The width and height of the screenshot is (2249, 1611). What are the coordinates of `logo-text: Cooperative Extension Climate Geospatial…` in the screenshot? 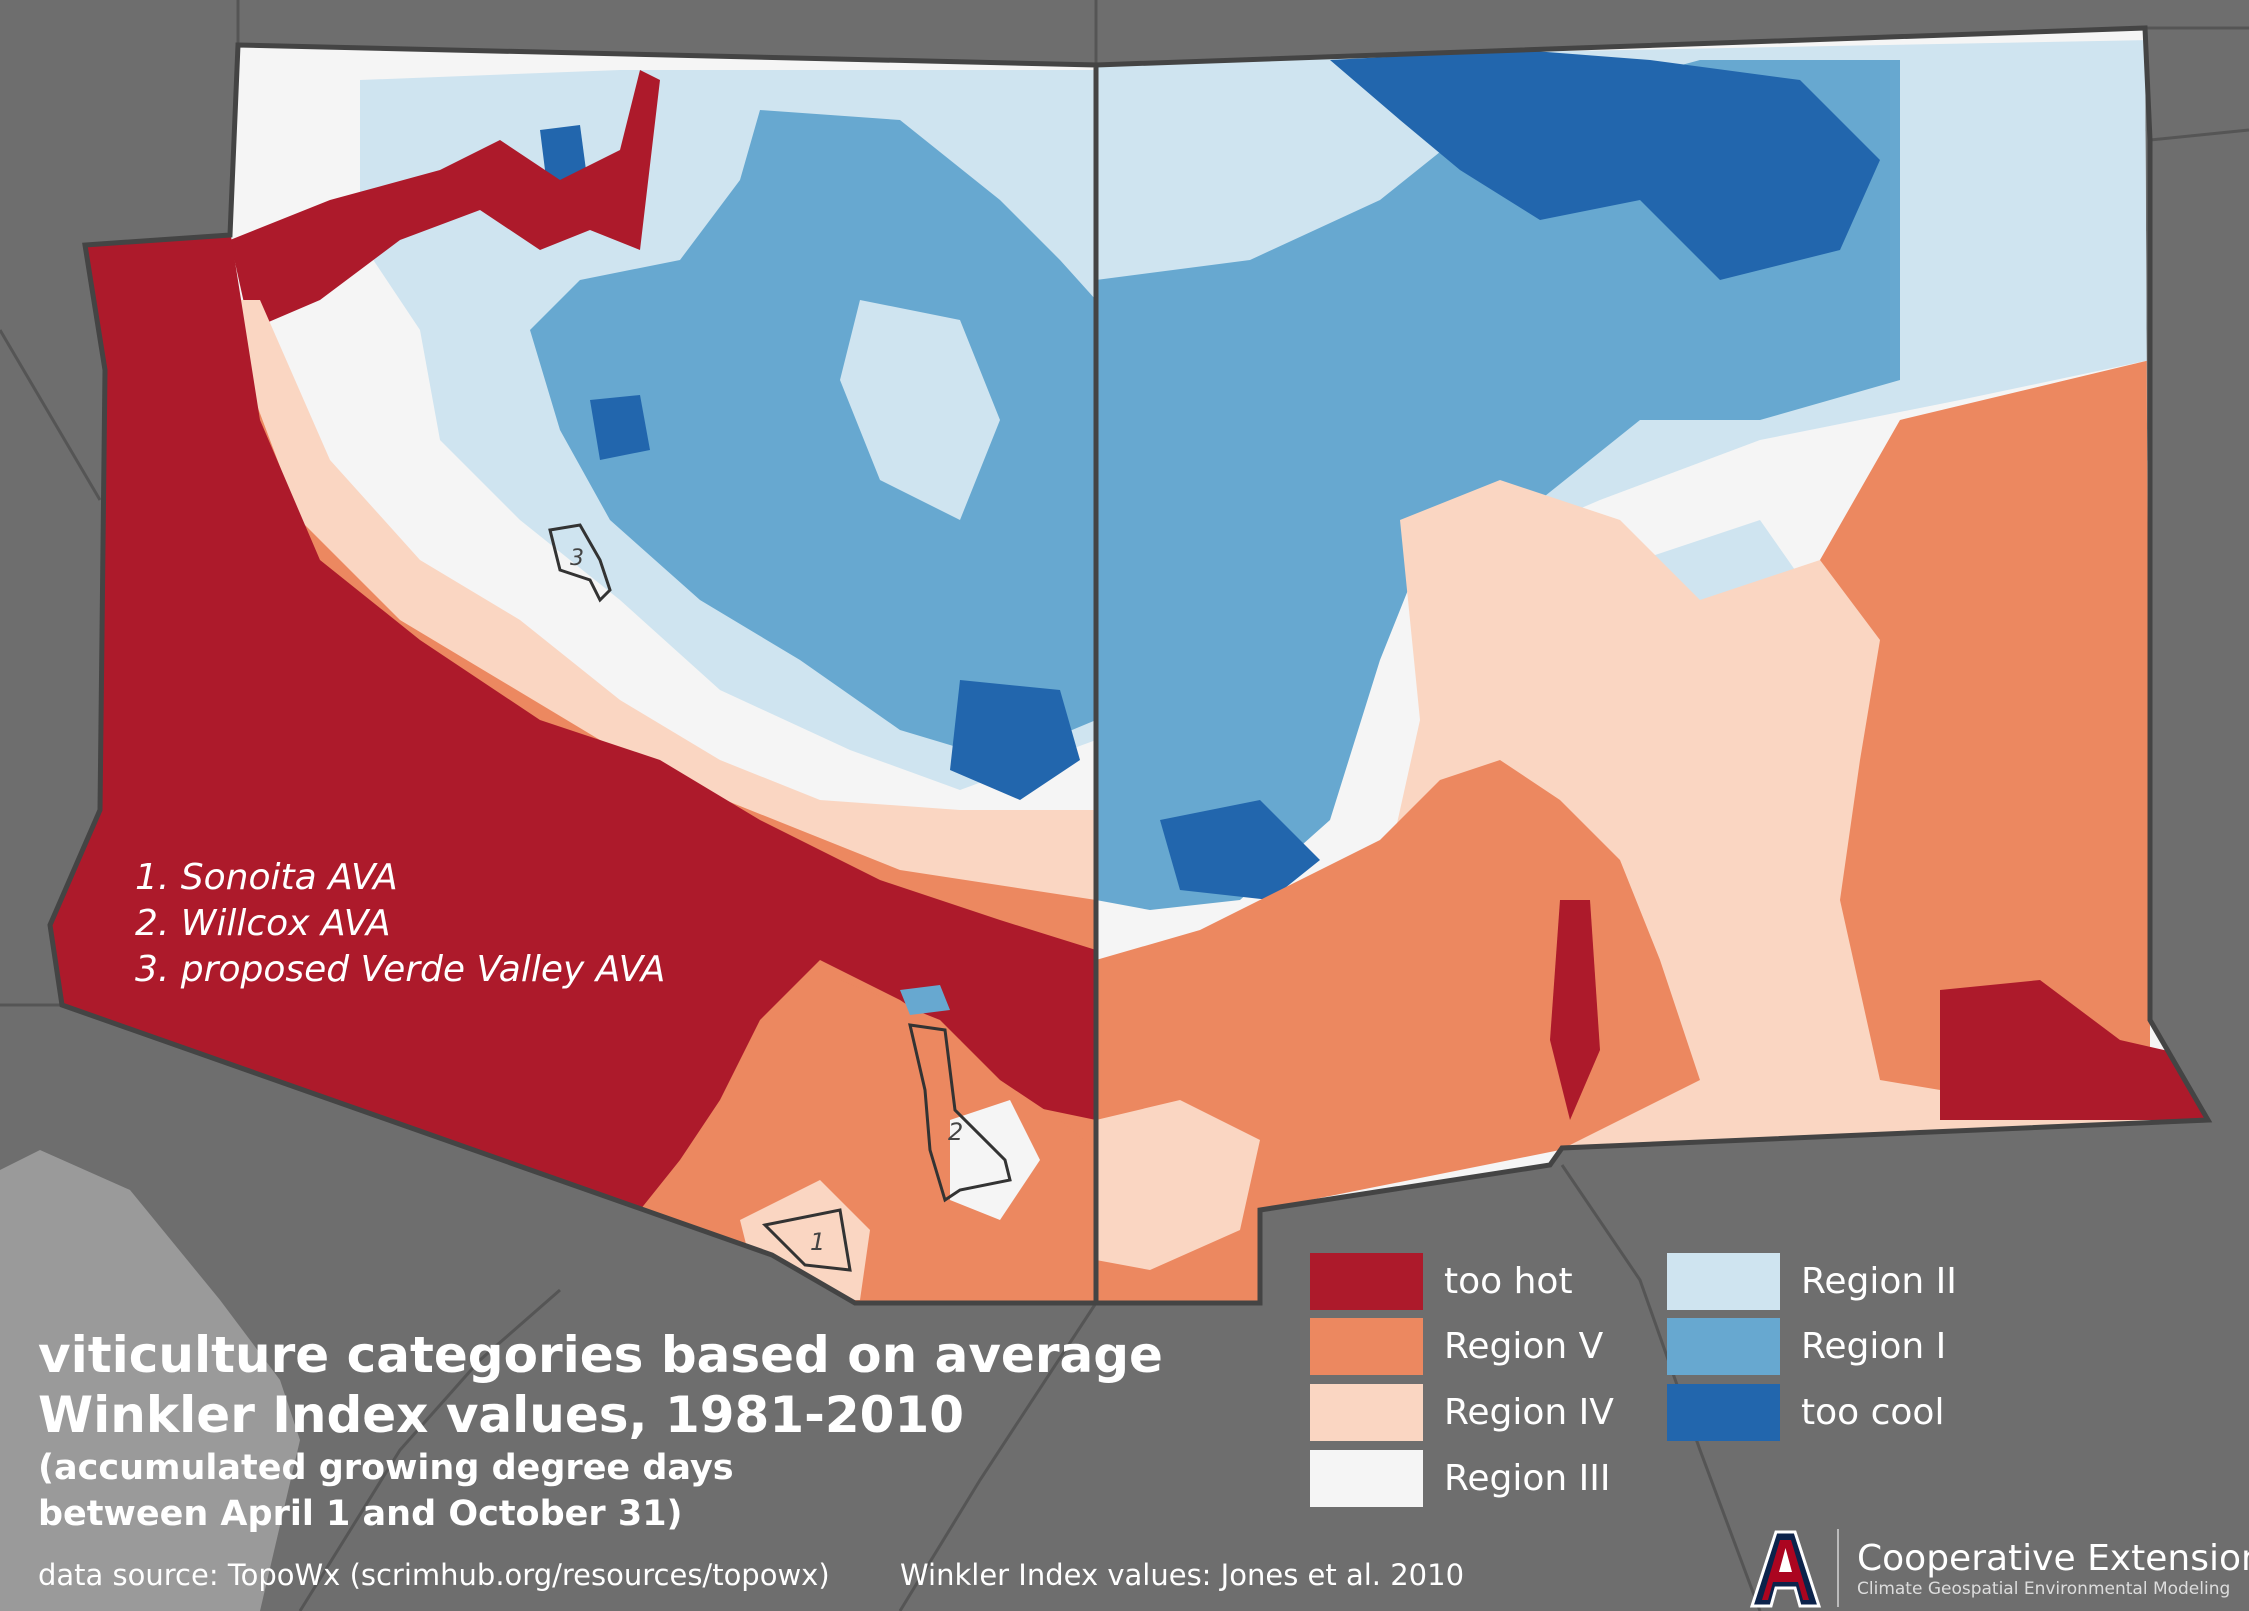 It's located at (2053, 1568).